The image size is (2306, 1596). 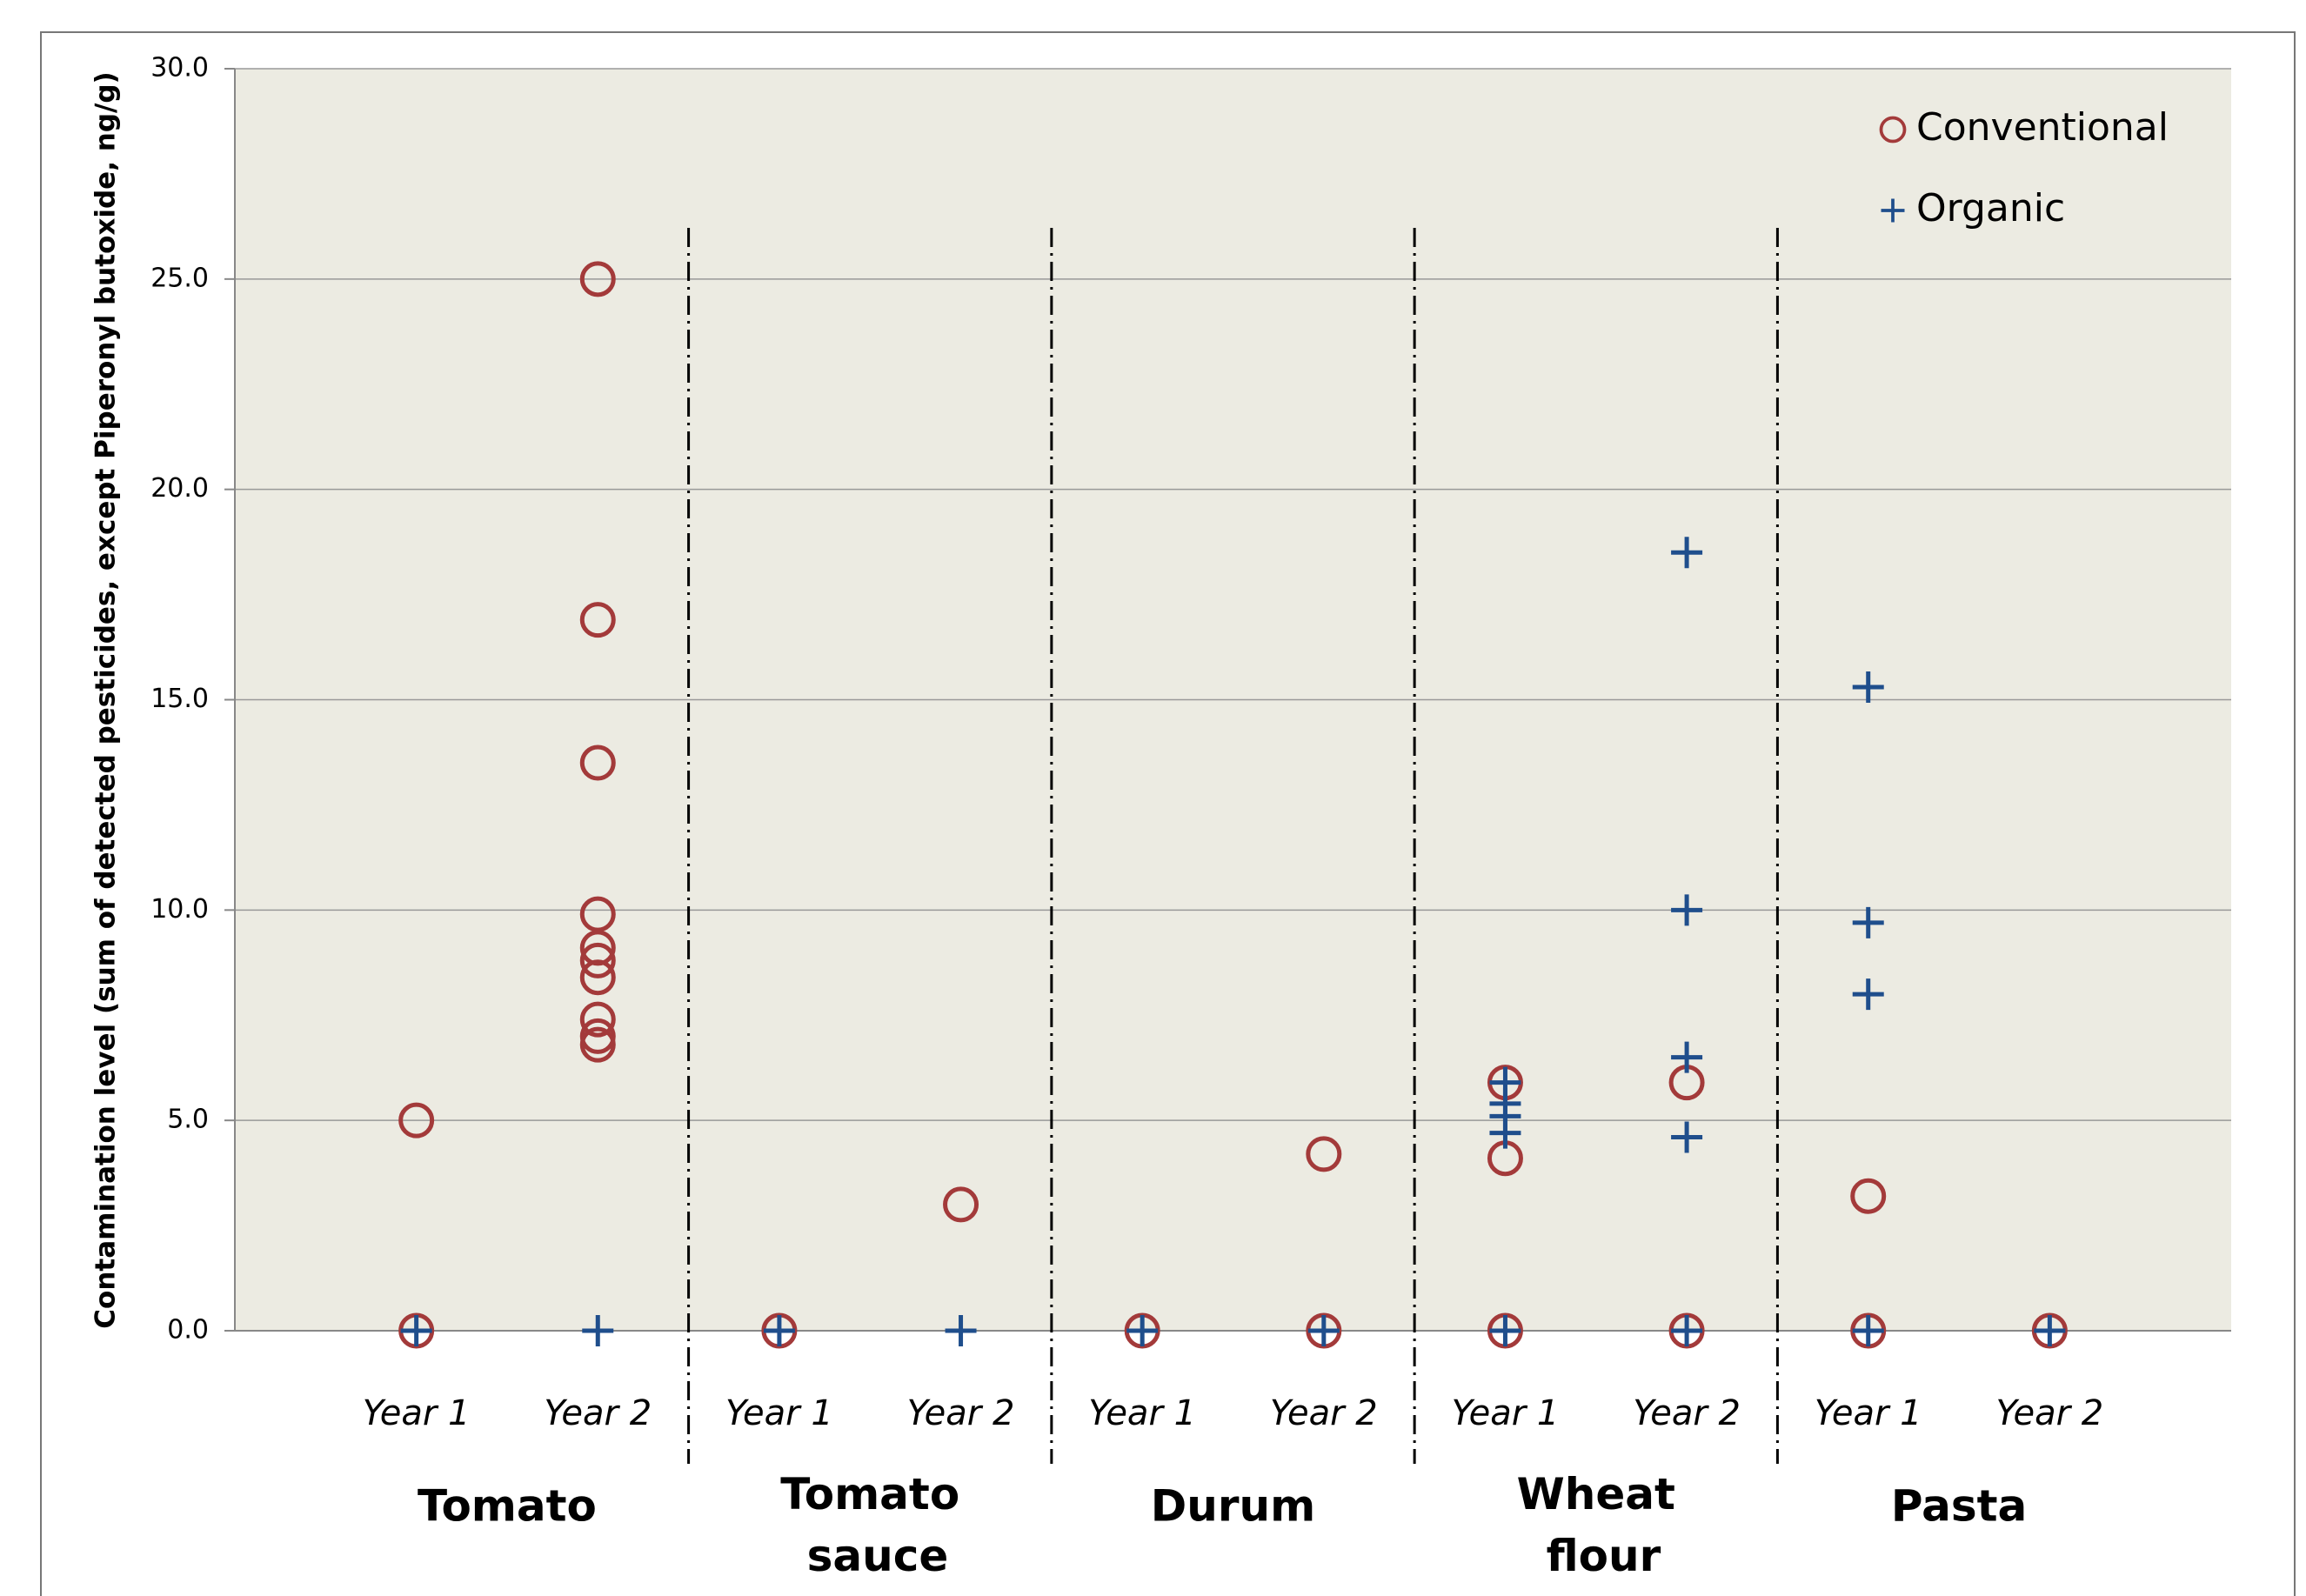 I want to click on group-label: Wheat flour, so click(x=1596, y=1525).